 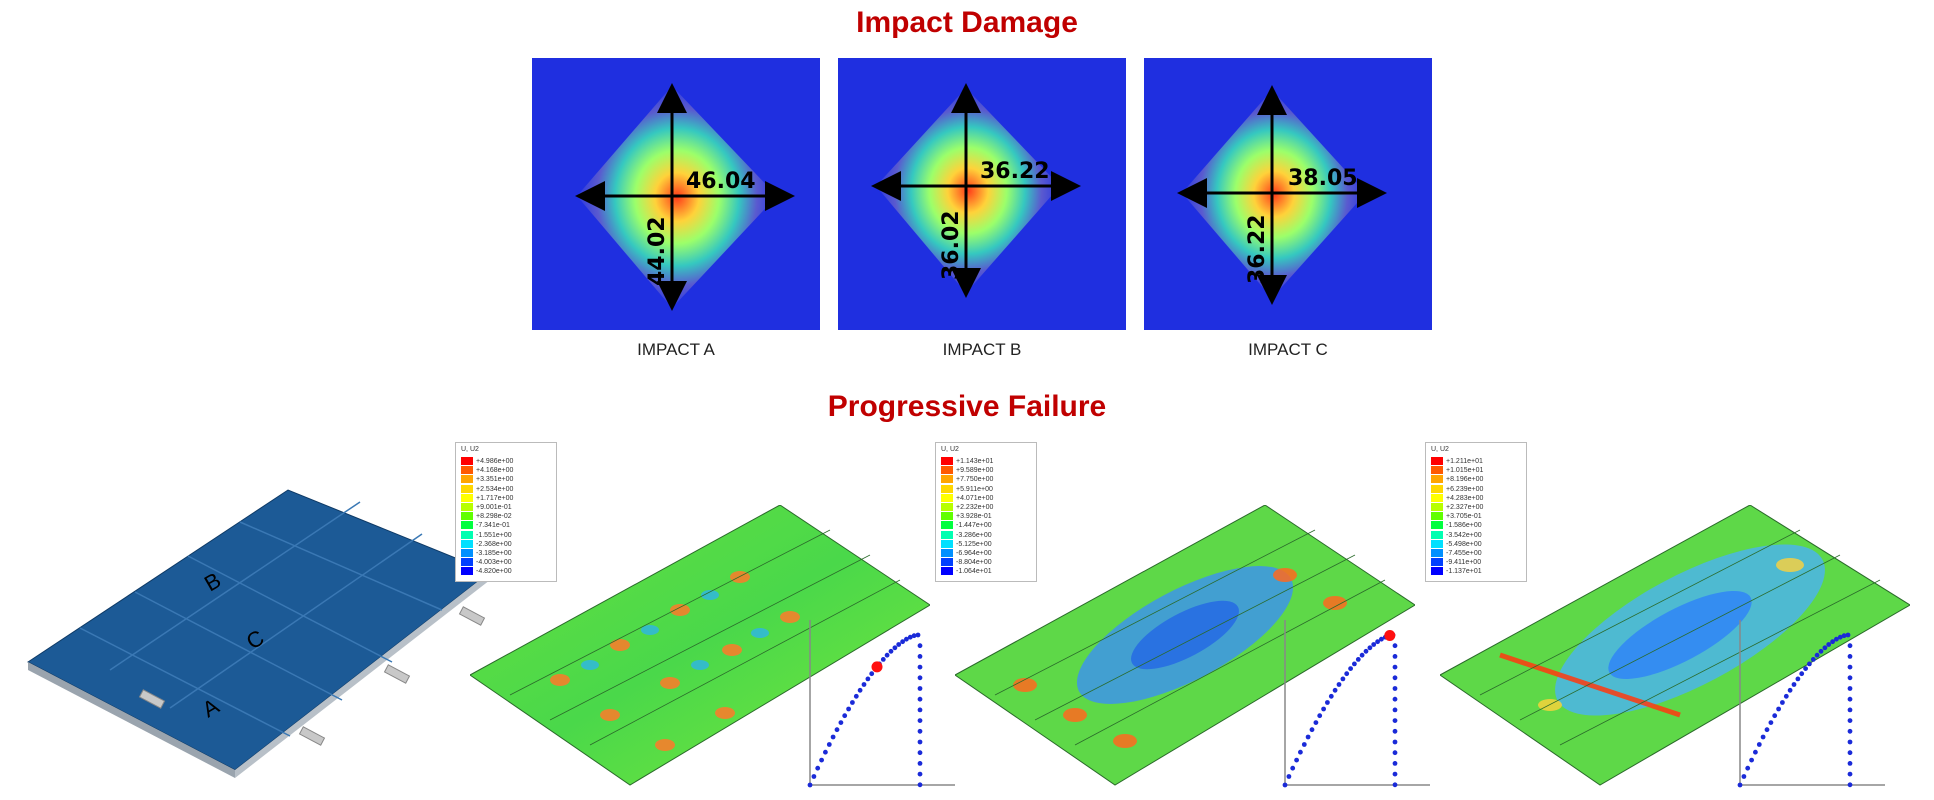 What do you see at coordinates (975, 461) in the screenshot?
I see `legend-value: +1.143e+01` at bounding box center [975, 461].